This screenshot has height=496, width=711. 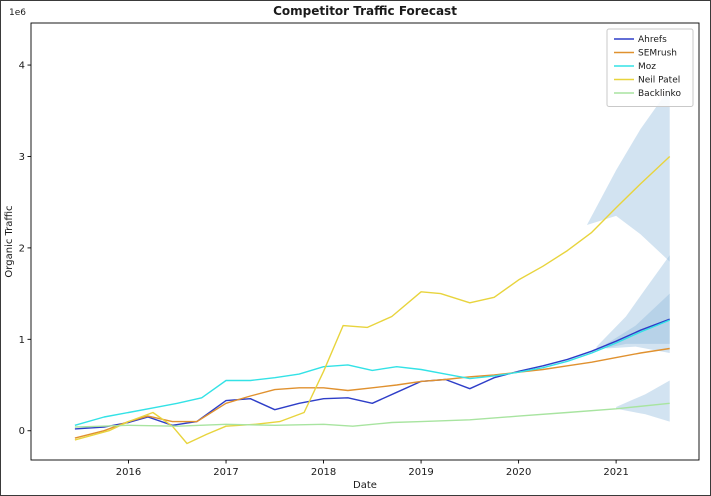 I want to click on legend-item-ahrefs: Ahrefs, so click(x=640, y=40).